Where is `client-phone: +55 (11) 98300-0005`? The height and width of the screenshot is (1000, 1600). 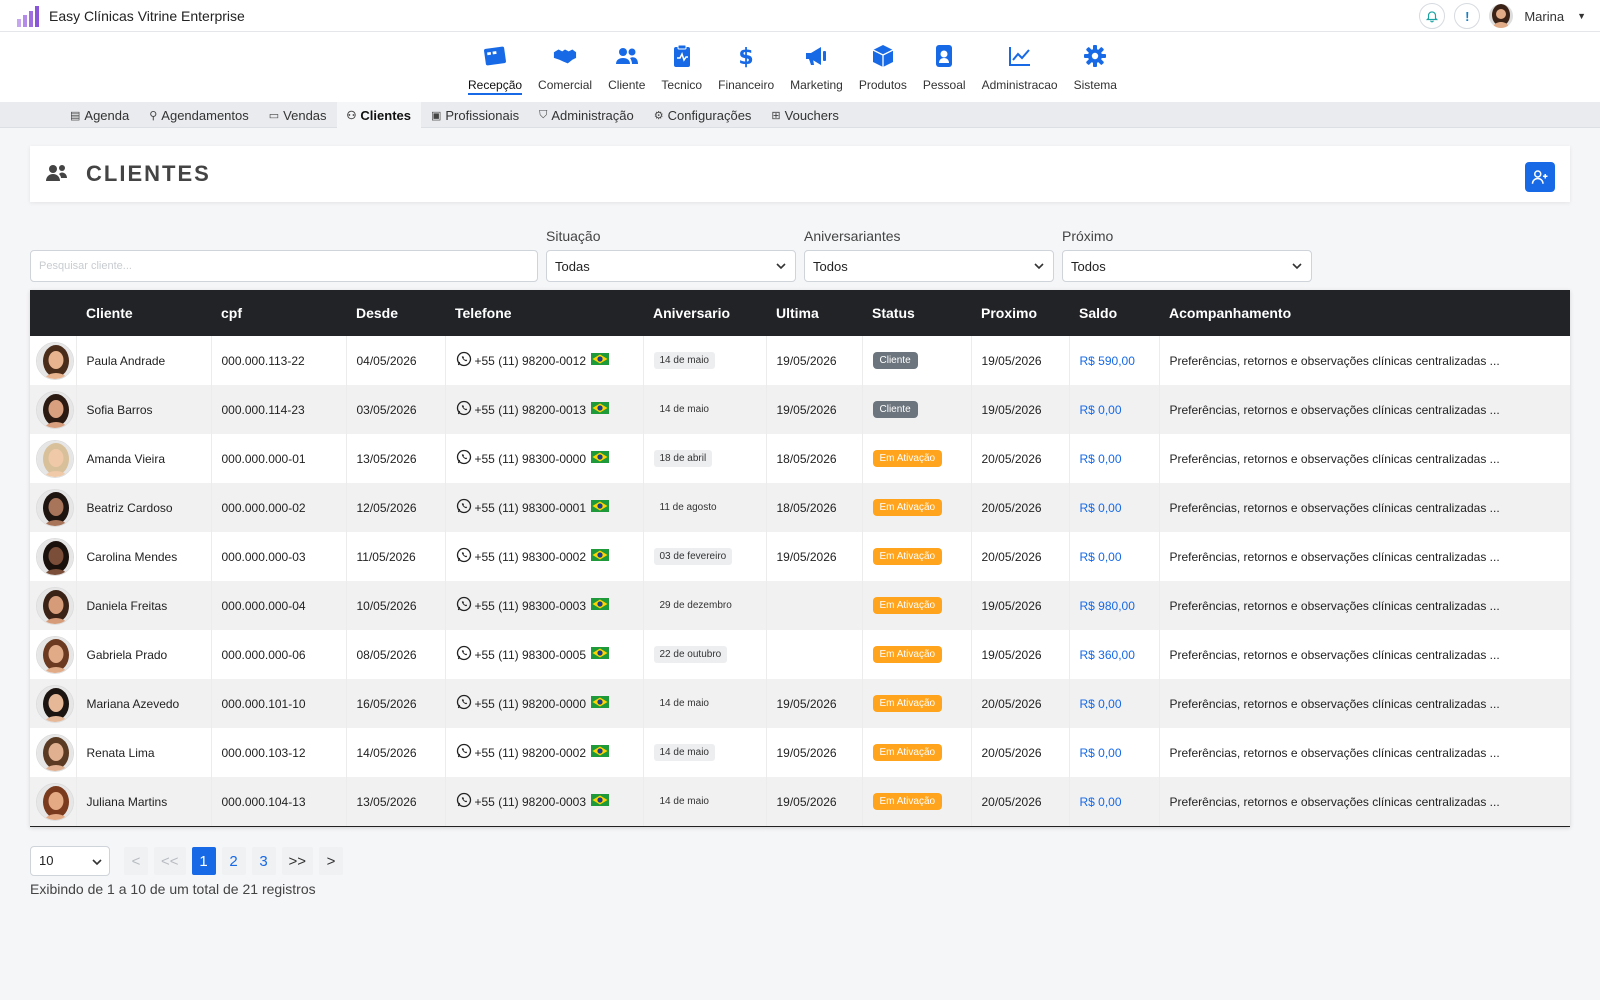 client-phone: +55 (11) 98300-0005 is located at coordinates (530, 654).